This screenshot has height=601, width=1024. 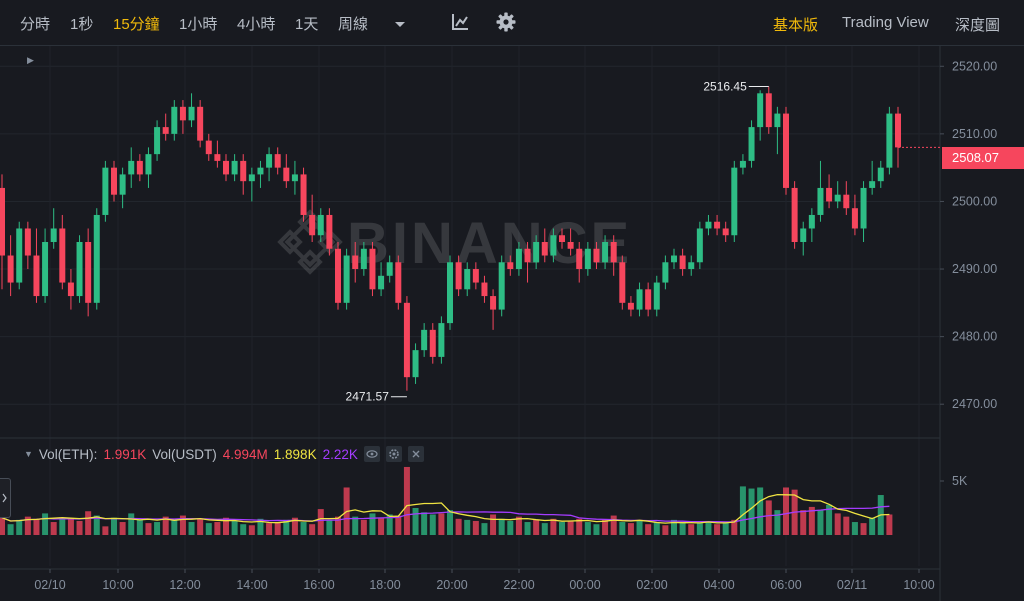 What do you see at coordinates (307, 24) in the screenshot?
I see `interval-1d: 1天` at bounding box center [307, 24].